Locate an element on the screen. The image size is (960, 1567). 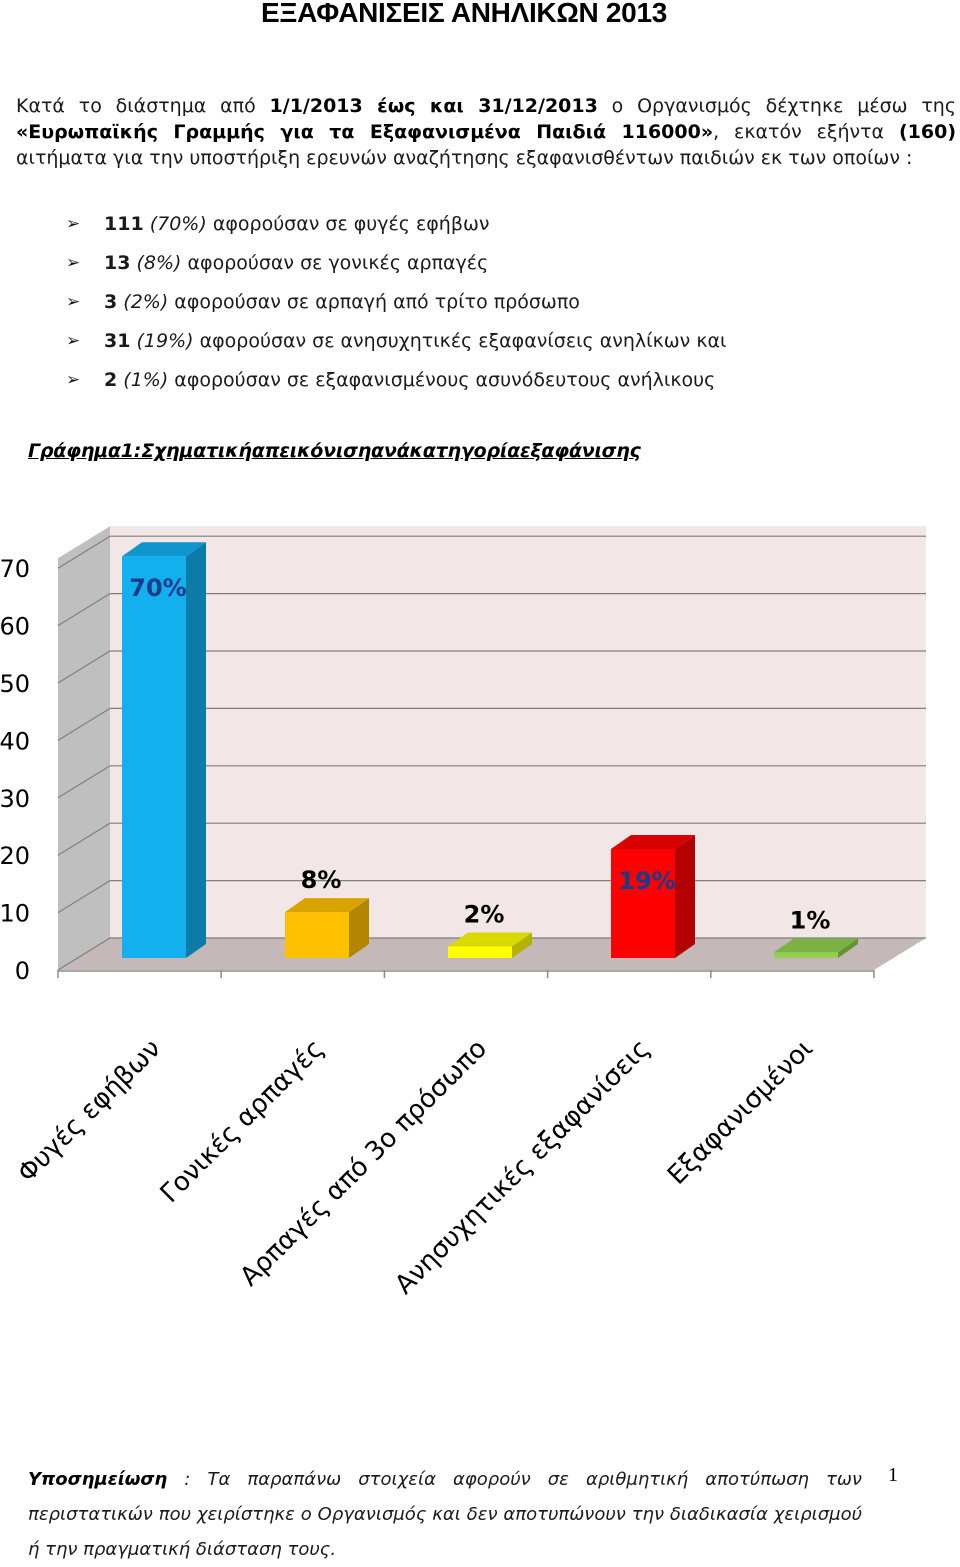
intro-text: , εκατόν εξήντα is located at coordinates (806, 132).